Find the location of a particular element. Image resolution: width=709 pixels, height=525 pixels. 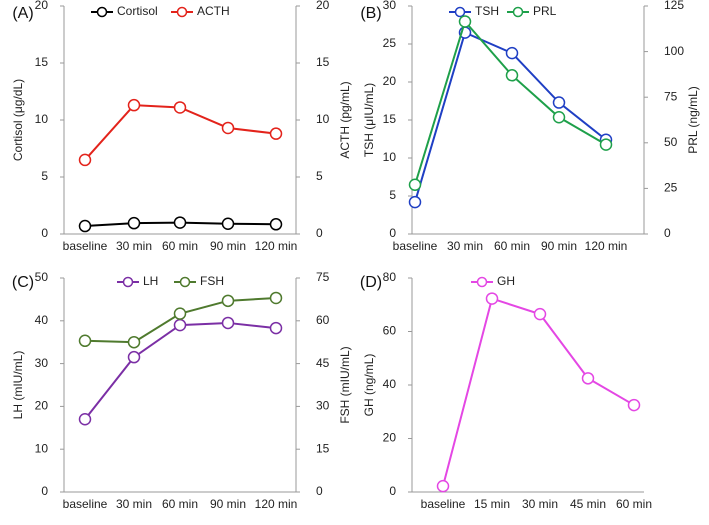

panel-c-left-tick-label: 0 is located at coordinates (44, 491).